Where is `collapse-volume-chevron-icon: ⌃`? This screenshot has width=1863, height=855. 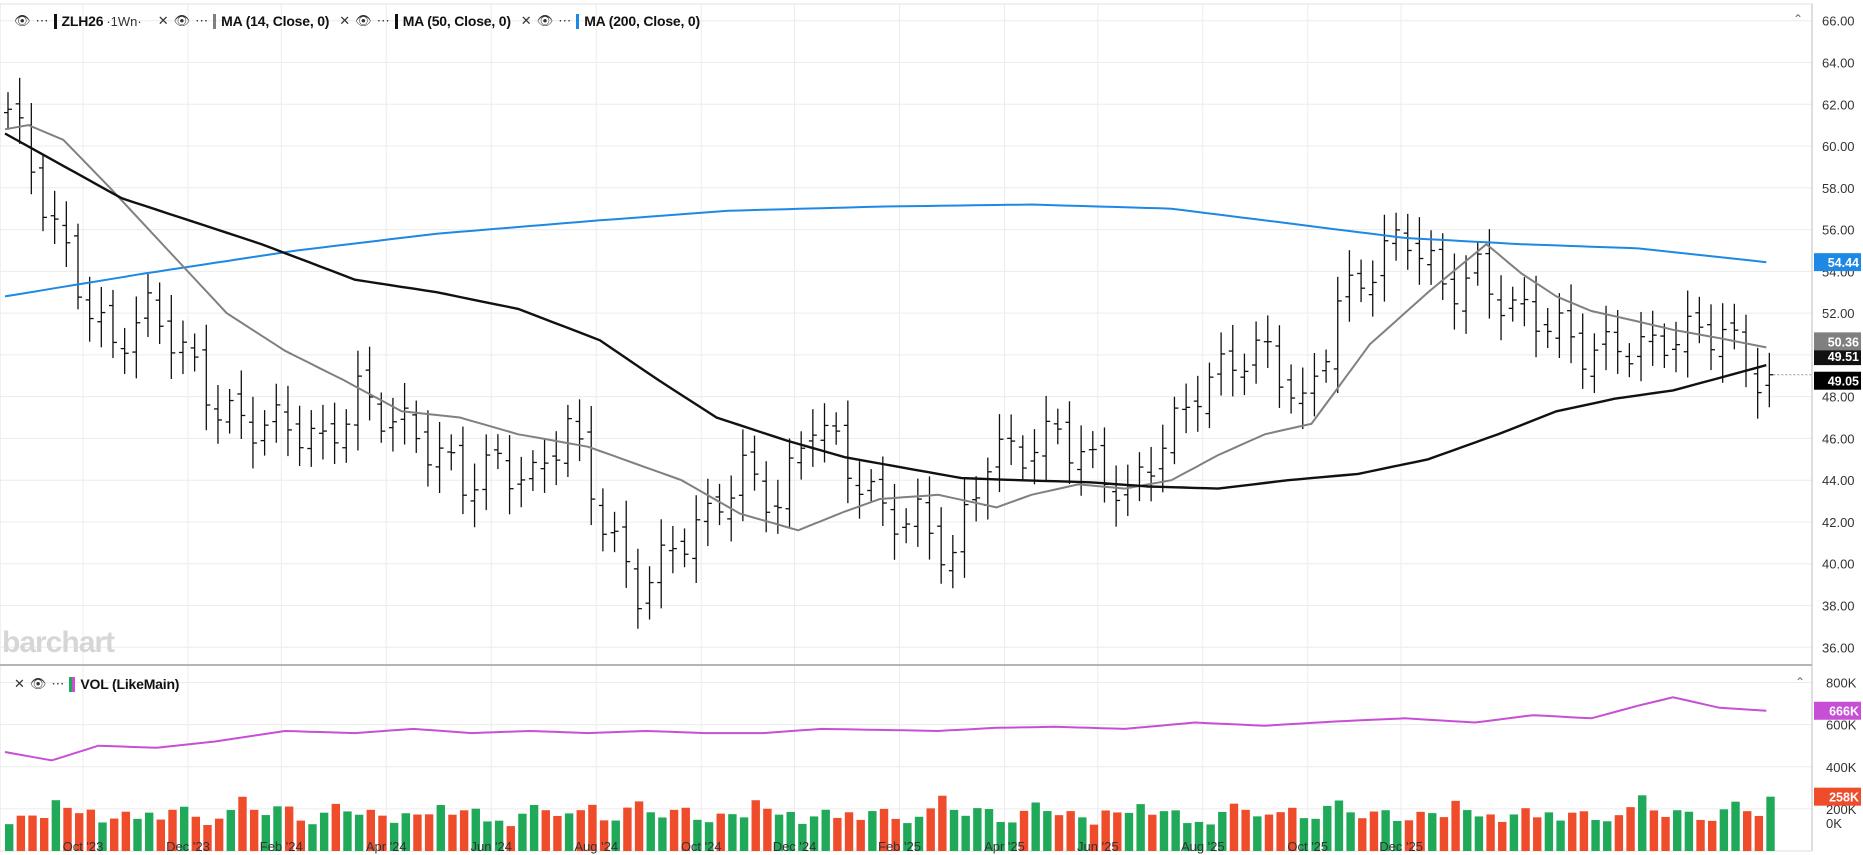
collapse-volume-chevron-icon: ⌃ is located at coordinates (1800, 682).